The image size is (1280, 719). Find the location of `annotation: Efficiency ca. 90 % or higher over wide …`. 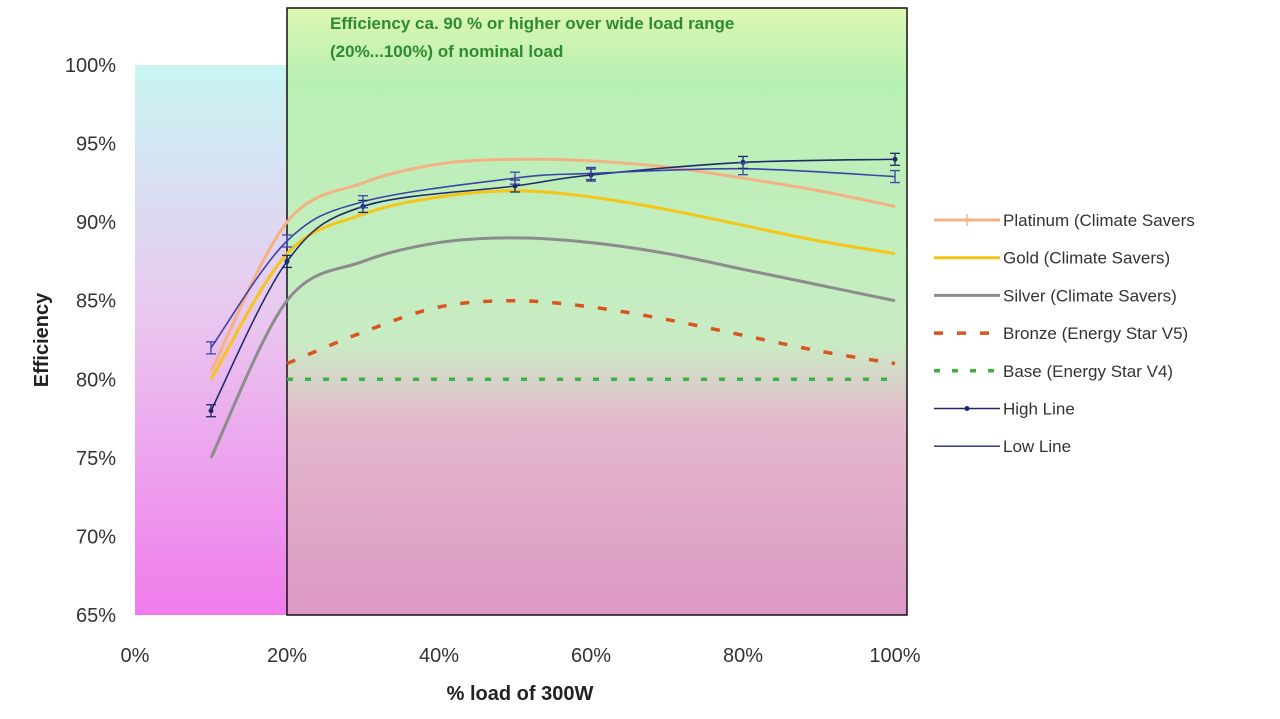

annotation: Efficiency ca. 90 % or higher over wide … is located at coordinates (532, 37).